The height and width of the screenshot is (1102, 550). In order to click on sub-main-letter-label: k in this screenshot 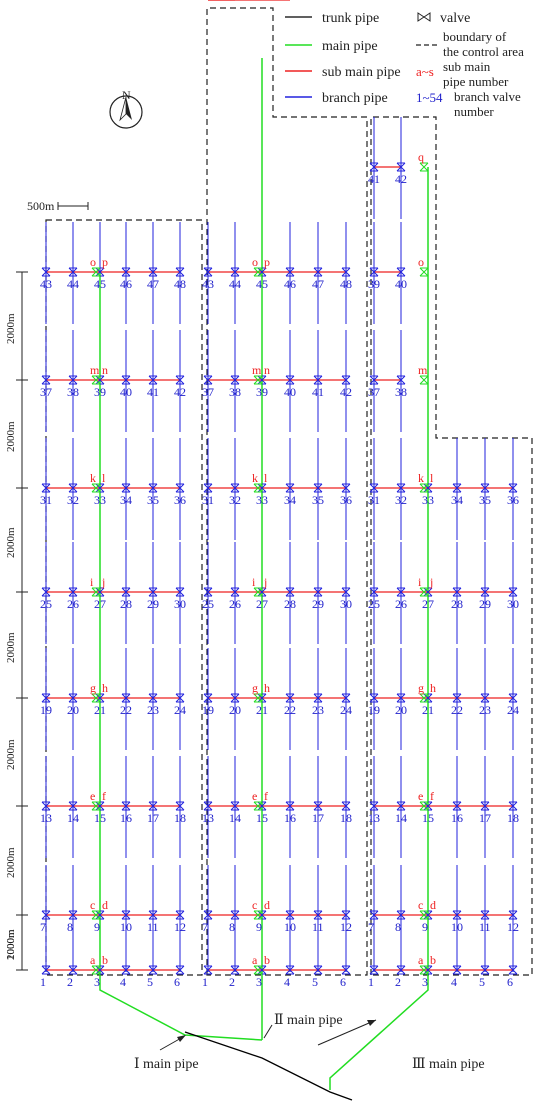, I will do `click(421, 478)`.